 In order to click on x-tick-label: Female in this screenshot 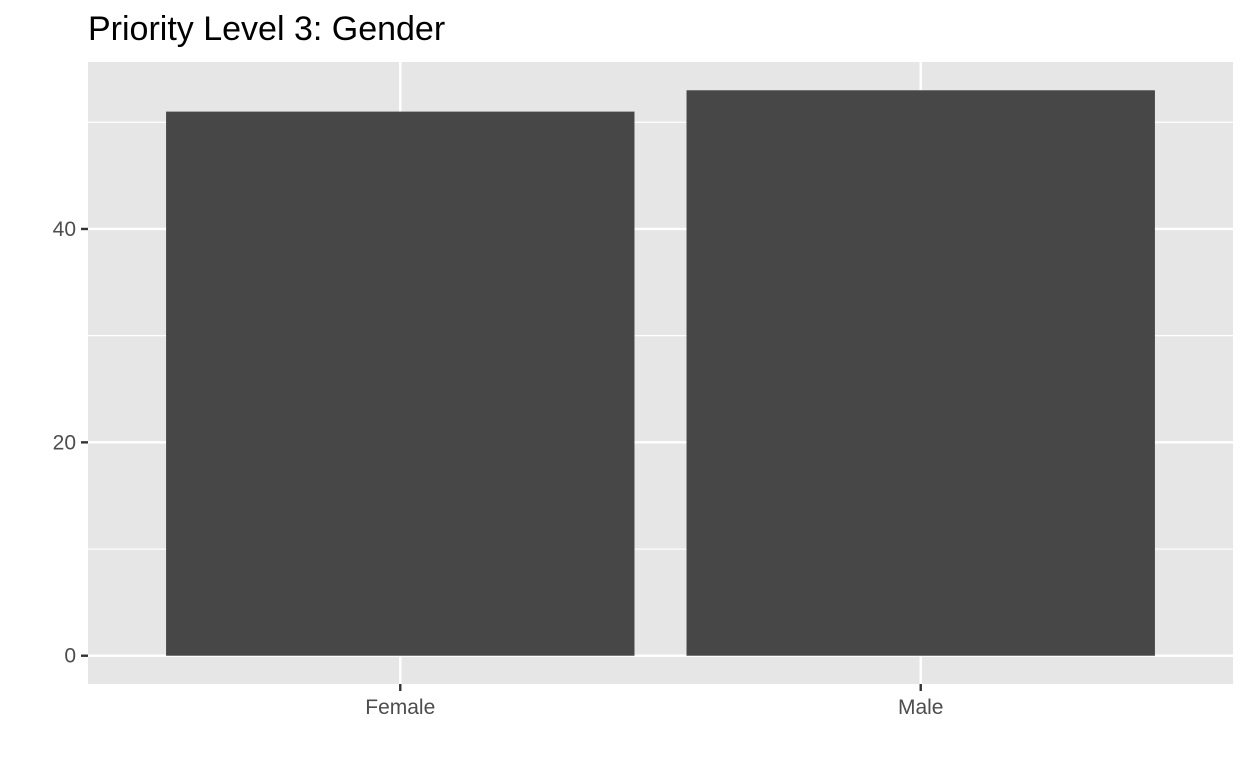, I will do `click(400, 707)`.